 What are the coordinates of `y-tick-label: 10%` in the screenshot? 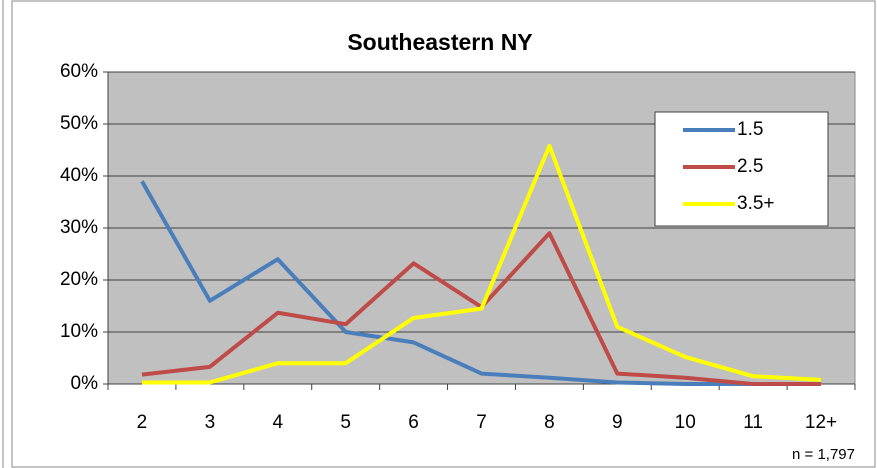 It's located at (79, 331).